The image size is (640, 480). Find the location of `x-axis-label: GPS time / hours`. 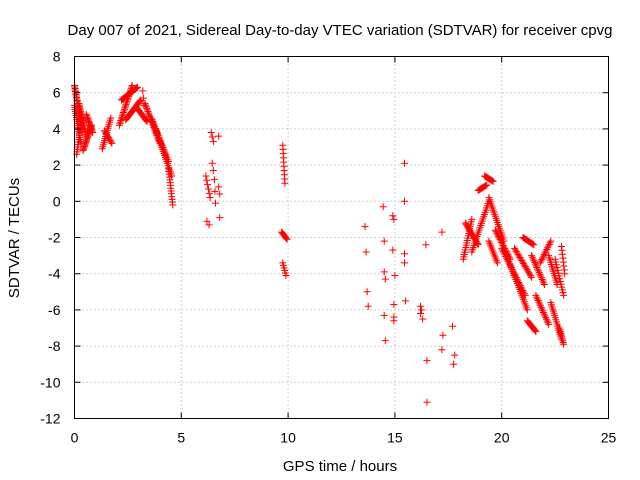

x-axis-label: GPS time / hours is located at coordinates (340, 466).